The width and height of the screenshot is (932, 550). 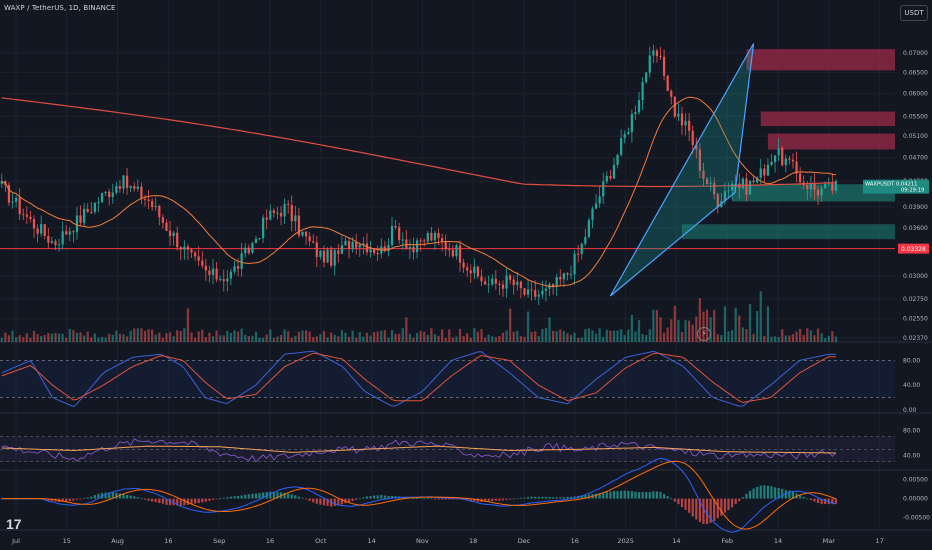 What do you see at coordinates (912, 191) in the screenshot?
I see `last-price-timer: 09:29:19` at bounding box center [912, 191].